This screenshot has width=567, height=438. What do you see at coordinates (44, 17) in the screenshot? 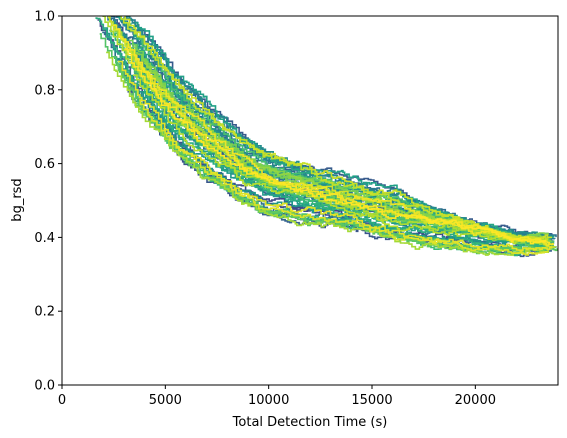
I see `y-tick-label: 1.0` at bounding box center [44, 17].